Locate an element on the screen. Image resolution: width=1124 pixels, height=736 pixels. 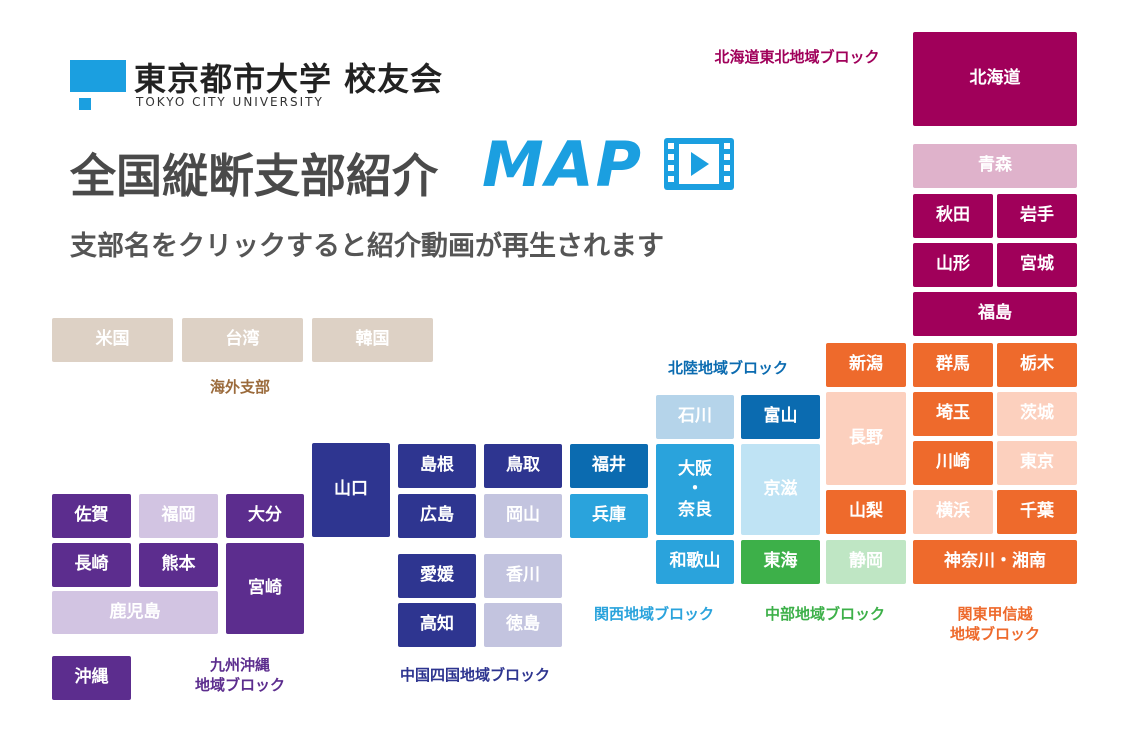
branch-usa: 米国 is located at coordinates (112, 340).